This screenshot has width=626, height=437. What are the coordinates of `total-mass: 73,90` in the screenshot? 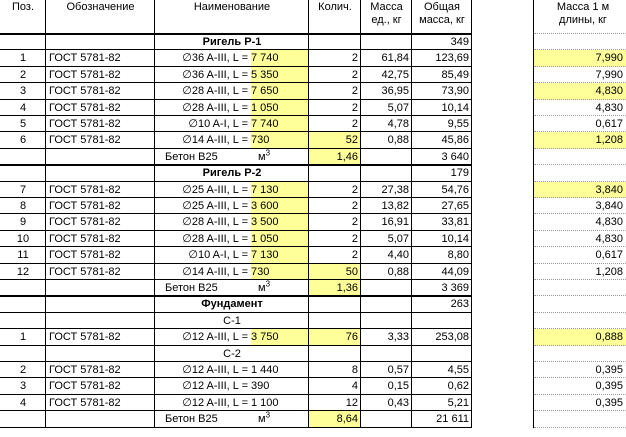 It's located at (455, 91).